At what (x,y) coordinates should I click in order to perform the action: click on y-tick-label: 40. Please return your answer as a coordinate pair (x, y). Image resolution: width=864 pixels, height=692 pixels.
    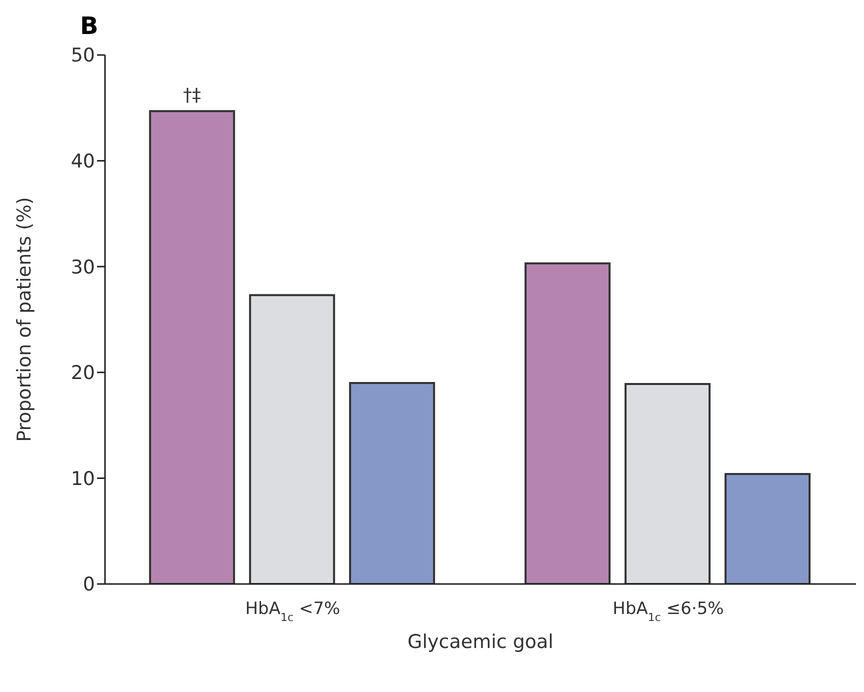
    Looking at the image, I should click on (82, 161).